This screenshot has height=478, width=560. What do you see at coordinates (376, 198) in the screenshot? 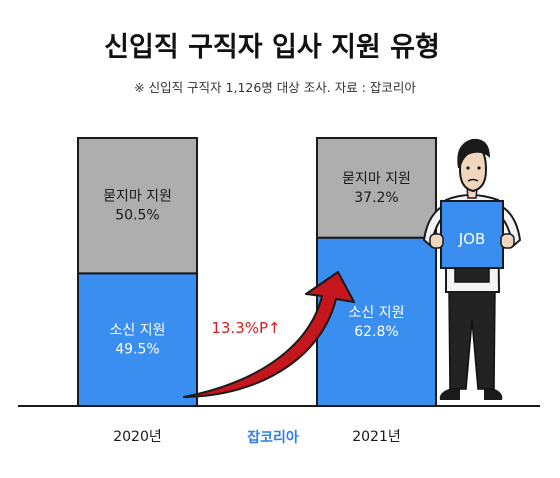
I see `data-label: 37.2%` at bounding box center [376, 198].